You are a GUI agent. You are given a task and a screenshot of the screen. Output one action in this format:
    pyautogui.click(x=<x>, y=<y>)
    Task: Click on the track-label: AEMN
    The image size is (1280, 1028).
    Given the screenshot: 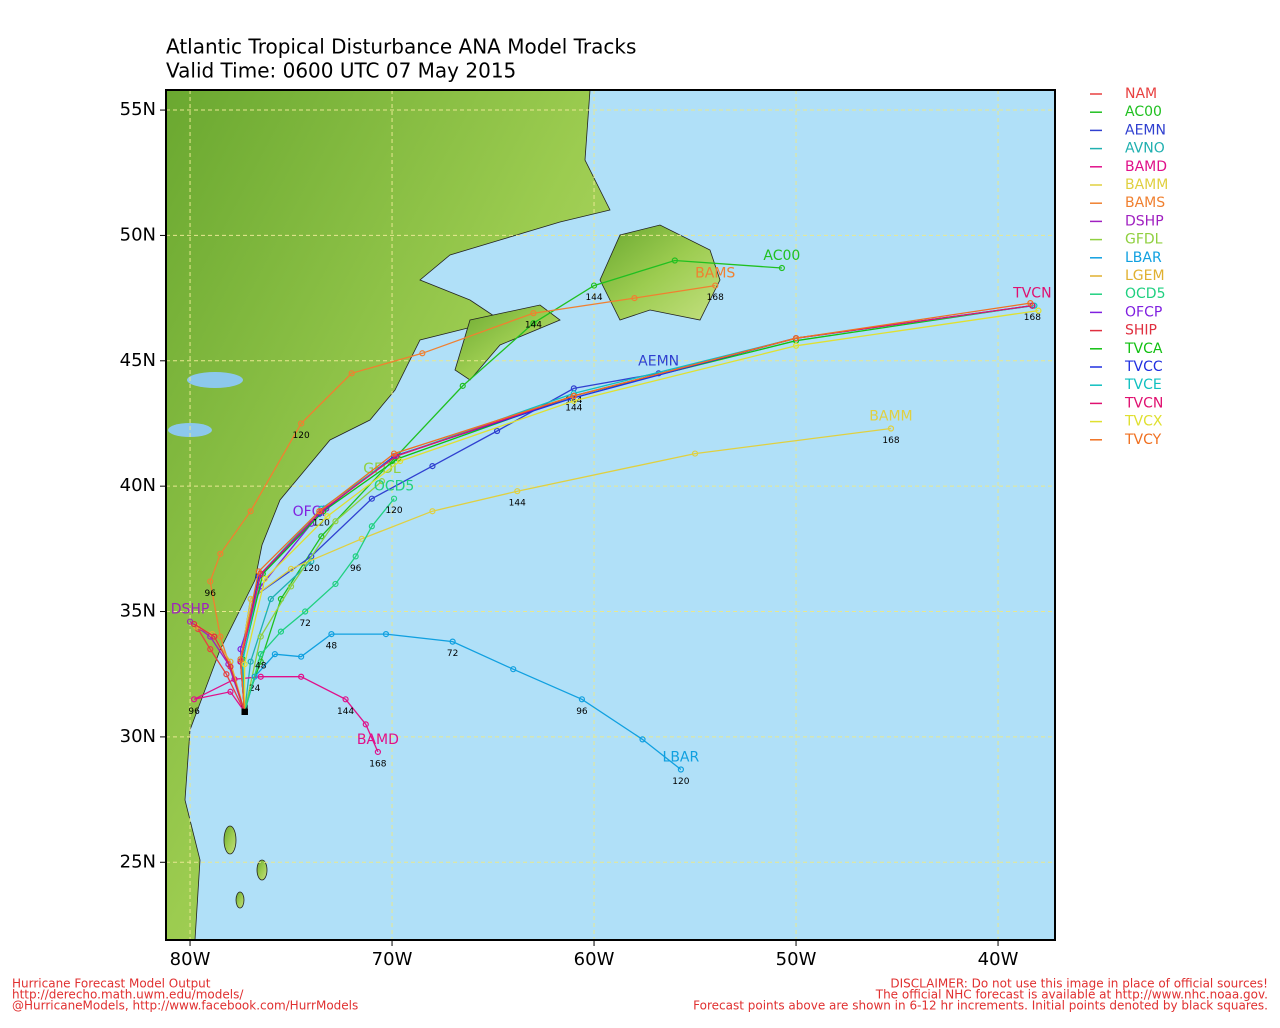 What is the action you would take?
    pyautogui.click(x=658, y=361)
    